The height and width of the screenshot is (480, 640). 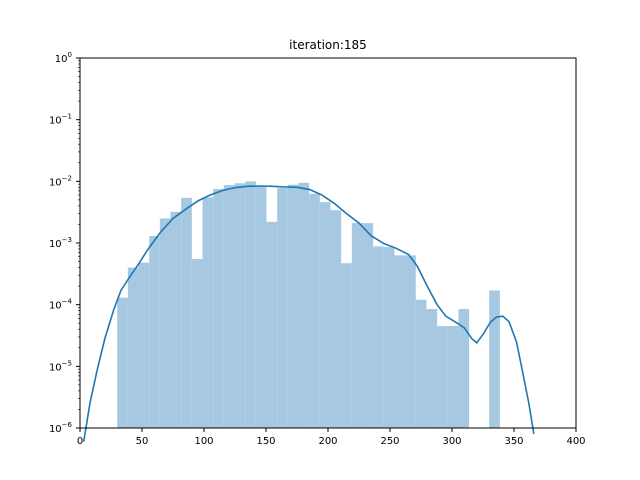 What do you see at coordinates (203, 441) in the screenshot?
I see `x-tick-label: 100` at bounding box center [203, 441].